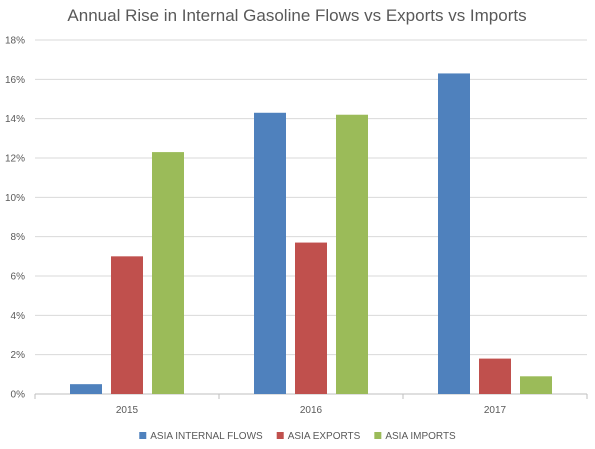 This screenshot has width=595, height=449. What do you see at coordinates (15, 159) in the screenshot?
I see `y-tick-label: 12%` at bounding box center [15, 159].